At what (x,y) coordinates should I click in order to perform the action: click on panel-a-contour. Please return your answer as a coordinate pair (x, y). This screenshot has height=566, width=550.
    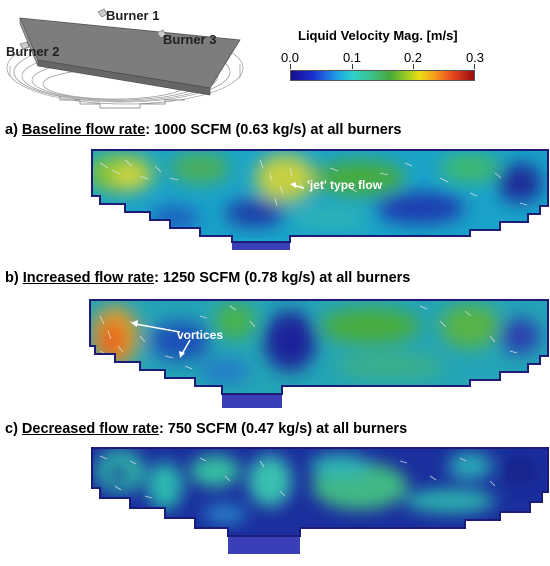
    Looking at the image, I should click on (320, 199).